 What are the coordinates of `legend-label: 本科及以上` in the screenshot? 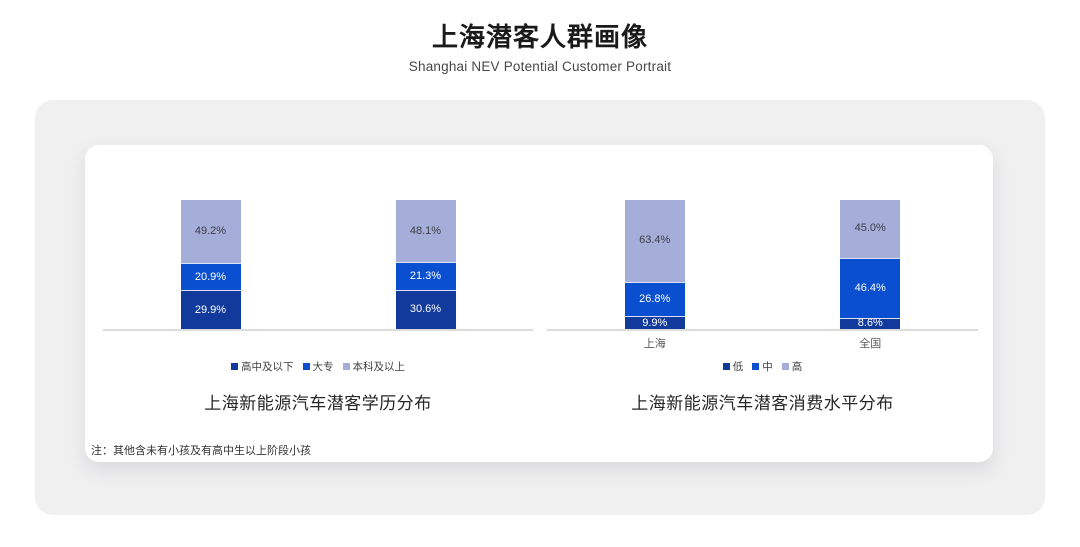 It's located at (379, 366).